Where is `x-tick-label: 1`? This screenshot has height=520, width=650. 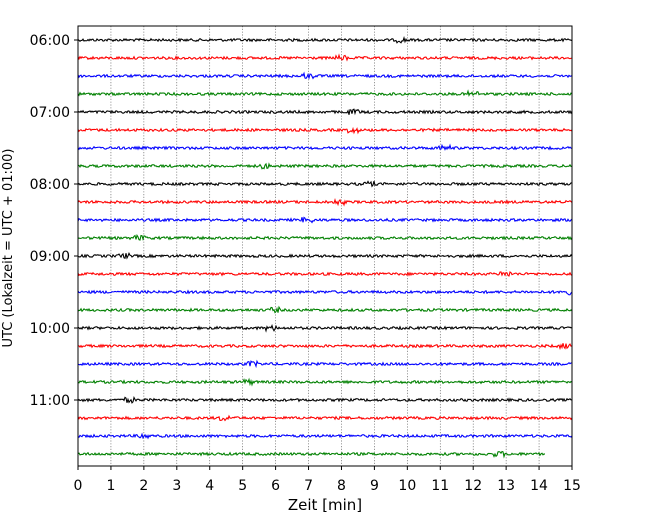
x-tick-label: 1 is located at coordinates (110, 486).